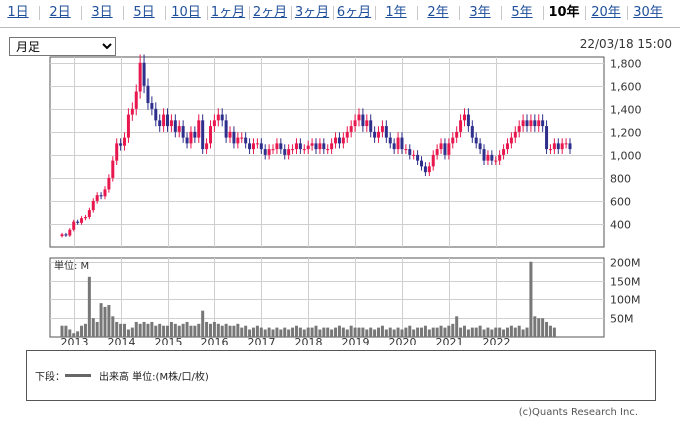 The height and width of the screenshot is (426, 680). Describe the element at coordinates (60, 12) in the screenshot. I see `tab-1: 2日` at that location.